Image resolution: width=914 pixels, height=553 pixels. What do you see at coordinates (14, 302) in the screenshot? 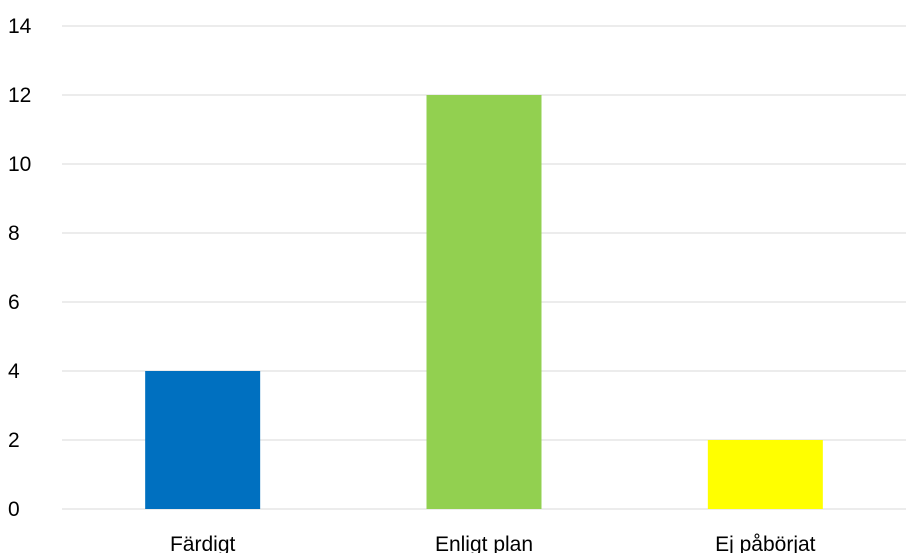
I see `y-tick-label: 6` at bounding box center [14, 302].